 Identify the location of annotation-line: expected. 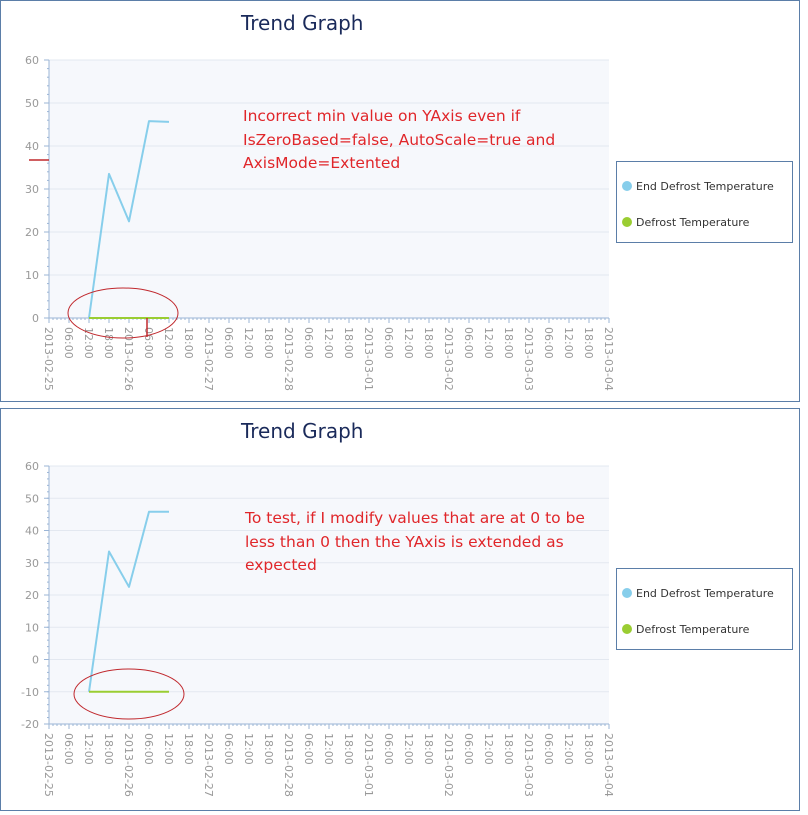
(281, 565).